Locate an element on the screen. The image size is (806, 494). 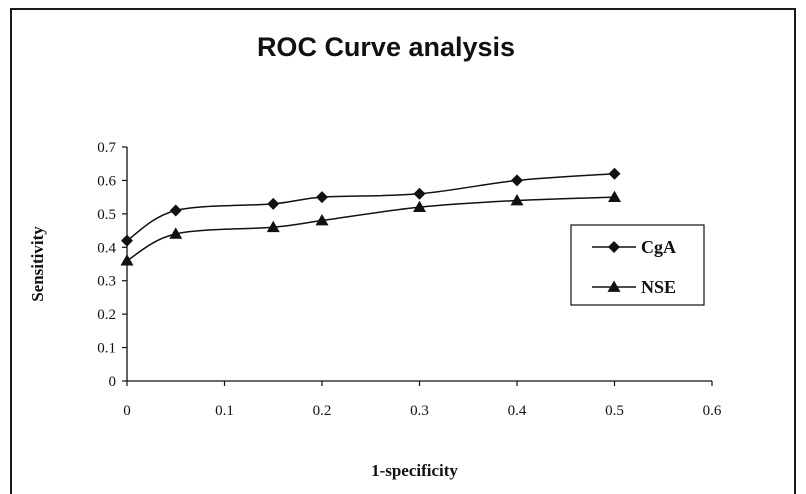
legend-label-nse: NSE is located at coordinates (658, 287).